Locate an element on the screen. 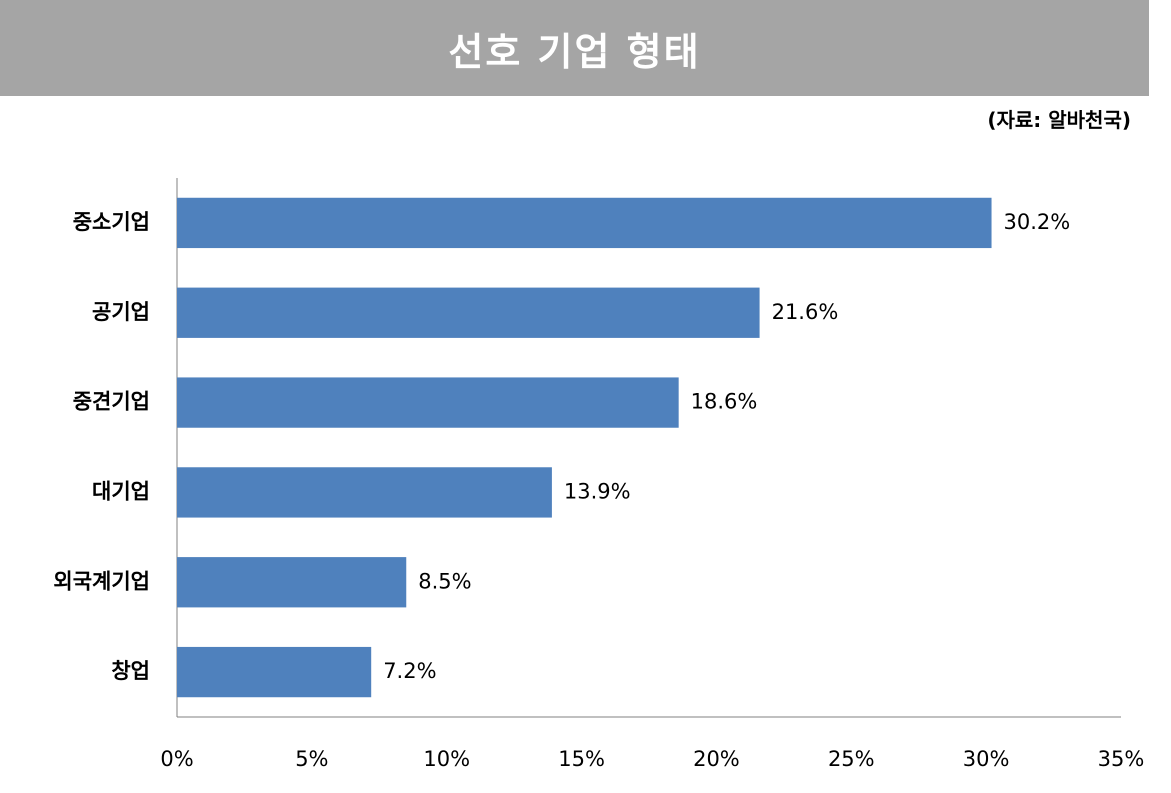  x-tick-label-5: 25% is located at coordinates (851, 759).